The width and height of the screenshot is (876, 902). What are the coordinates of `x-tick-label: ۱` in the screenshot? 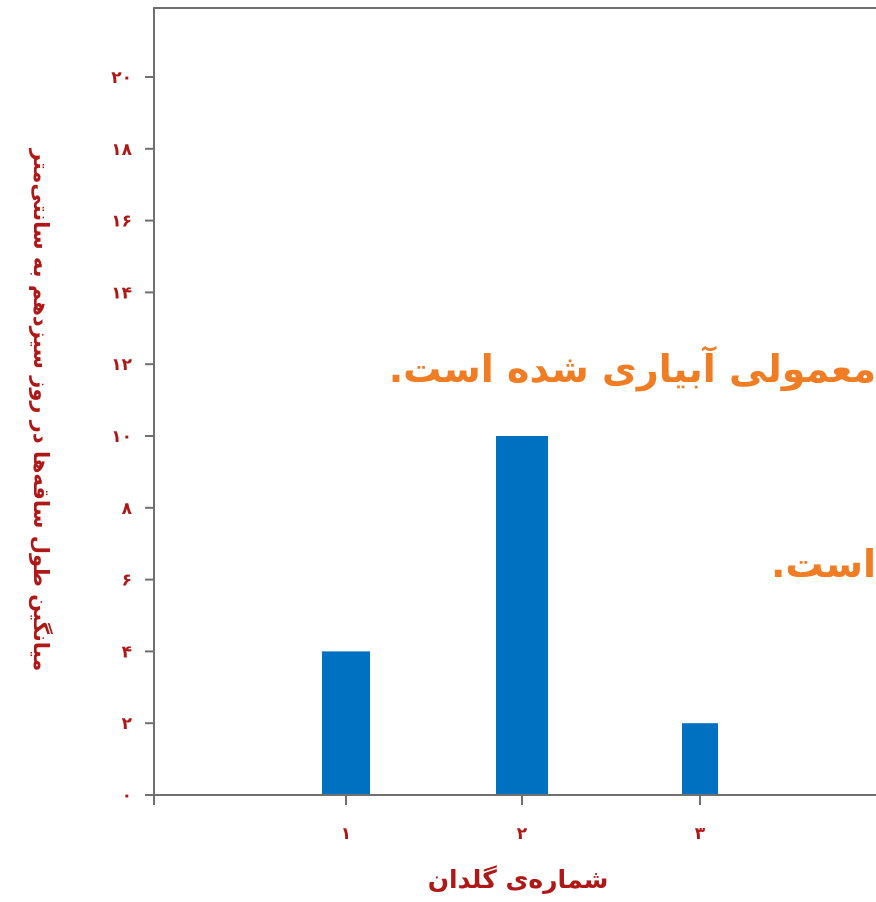 It's located at (346, 834).